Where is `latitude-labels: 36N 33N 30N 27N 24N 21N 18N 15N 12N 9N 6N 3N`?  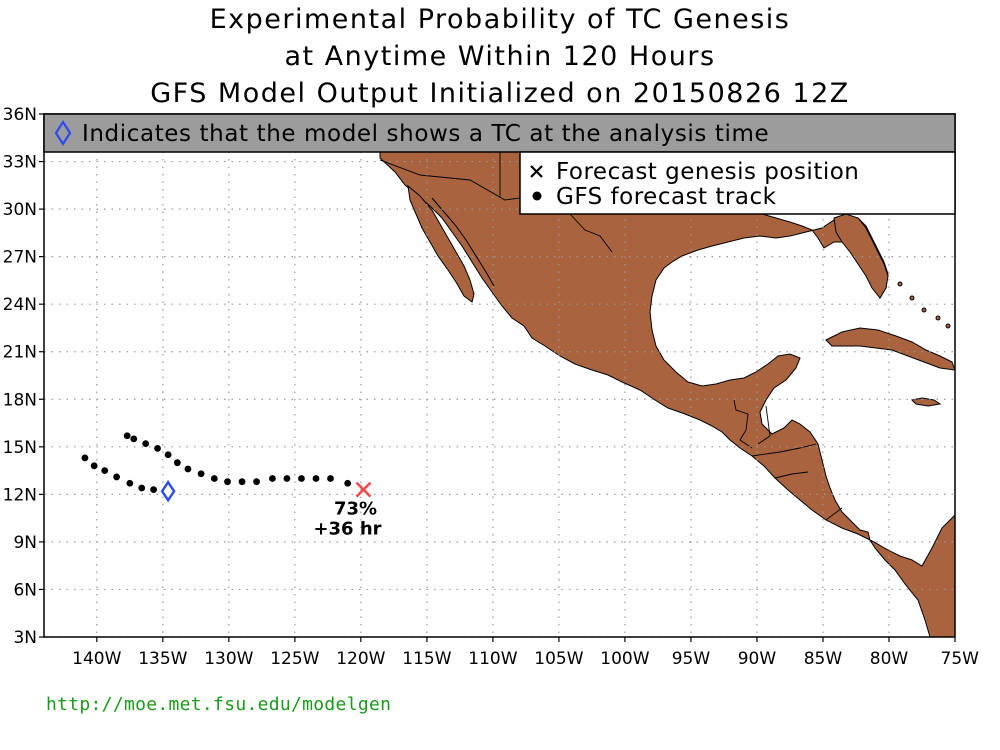 latitude-labels: 36N 33N 30N 27N 24N 21N 18N 15N 12N 9N 6N 3N is located at coordinates (23, 376).